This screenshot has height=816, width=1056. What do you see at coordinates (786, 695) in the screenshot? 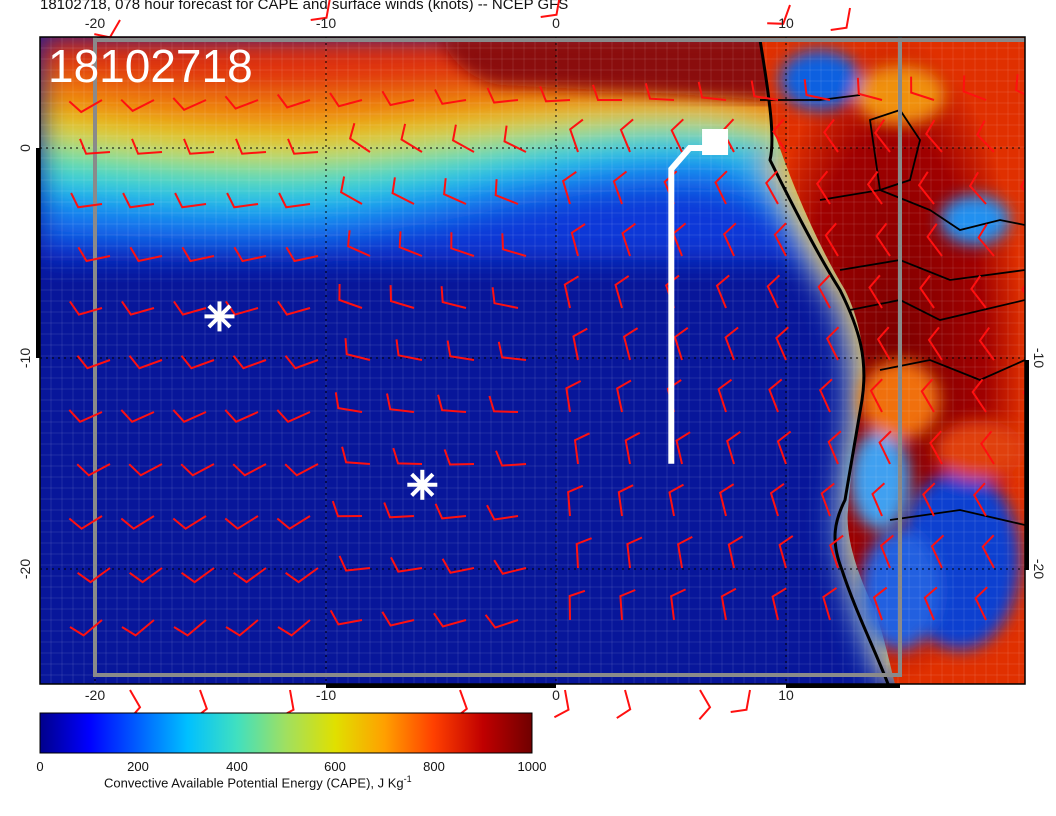
I see `lon-tick-bottom: 10` at bounding box center [786, 695].